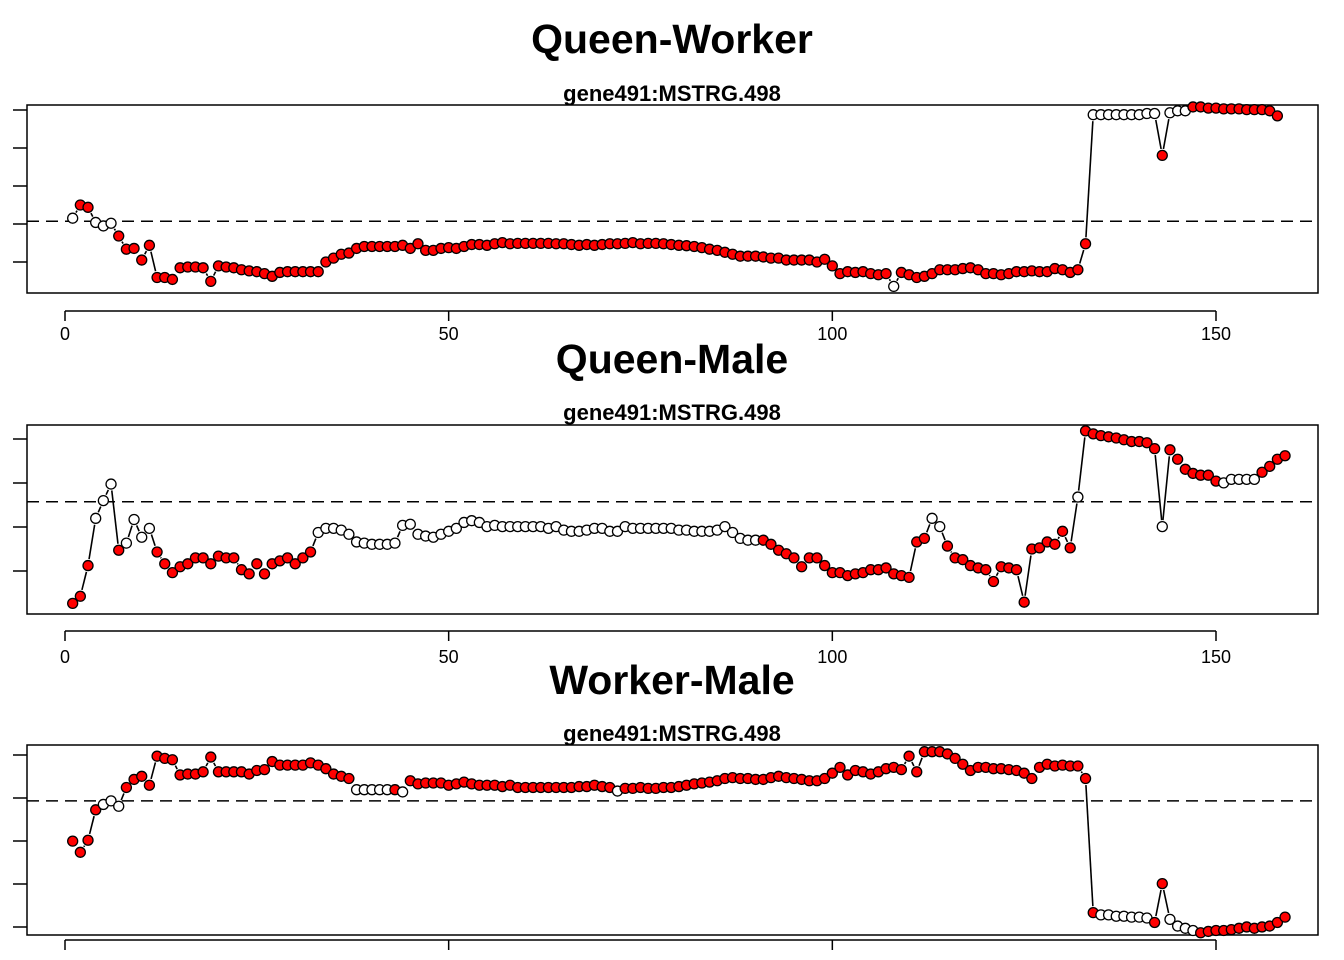  I want to click on x-tick-label: 100, so click(832, 334).